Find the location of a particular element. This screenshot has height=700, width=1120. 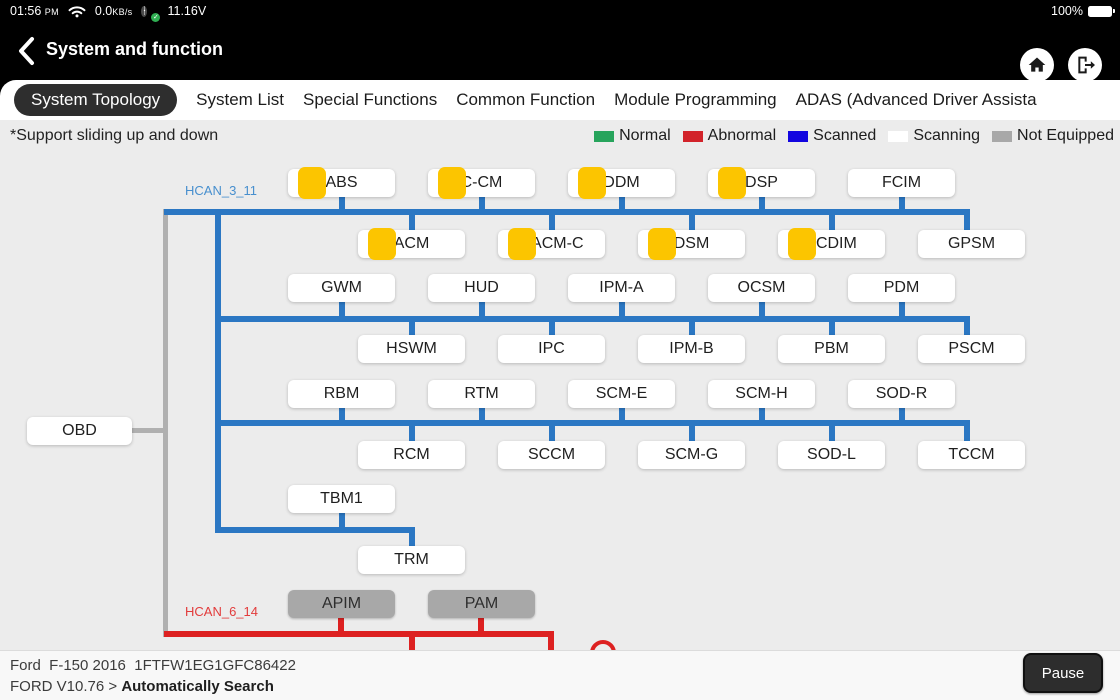

node-sccm: SCCM is located at coordinates (551, 455).